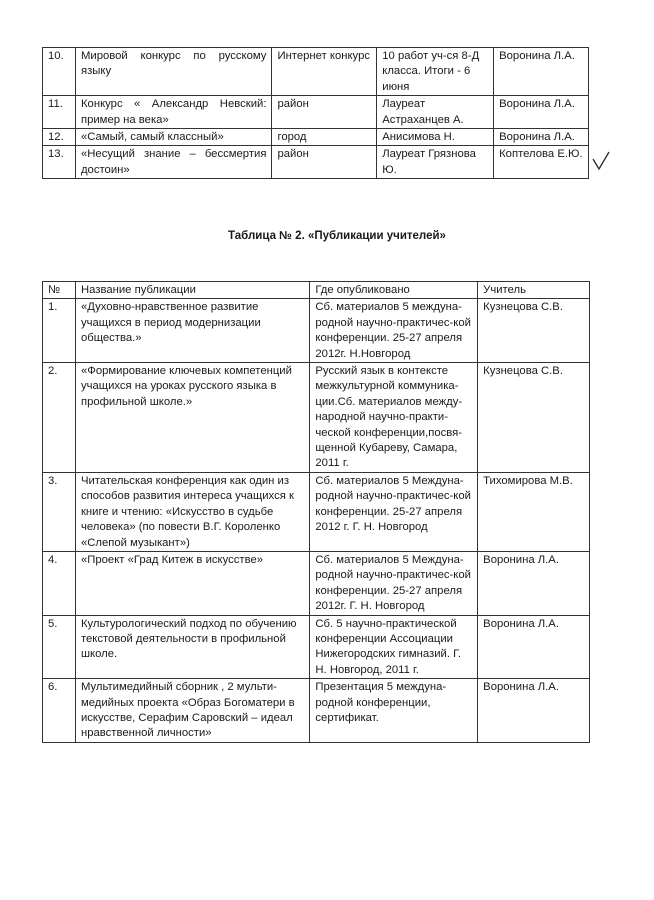  Describe the element at coordinates (394, 290) in the screenshot. I see `header-where: Где опубликовано` at that location.